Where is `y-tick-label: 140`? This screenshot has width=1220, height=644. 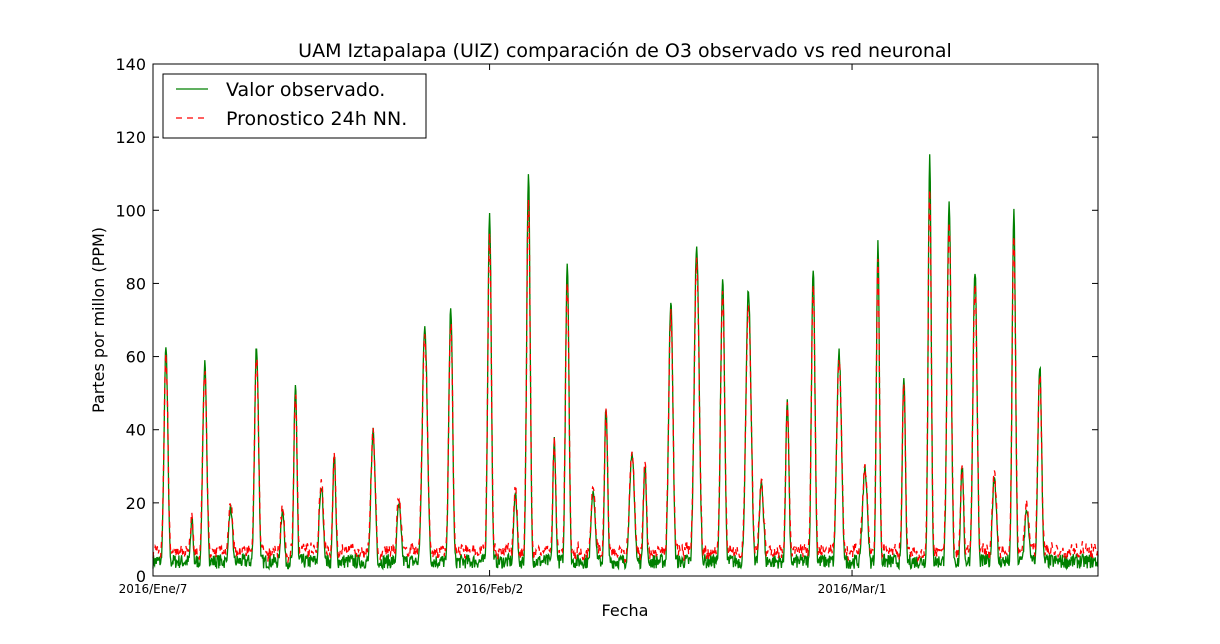
y-tick-label: 140 is located at coordinates (130, 64).